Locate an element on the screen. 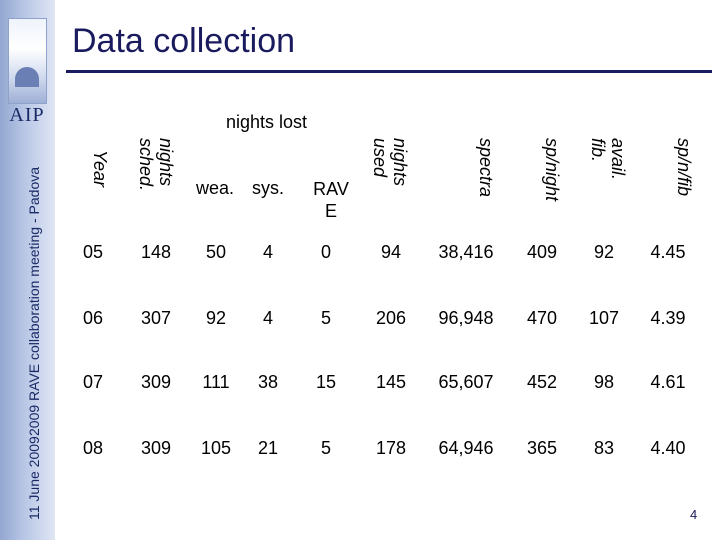 Image resolution: width=720 pixels, height=540 pixels. cell-avail-fib: 98 is located at coordinates (604, 382).